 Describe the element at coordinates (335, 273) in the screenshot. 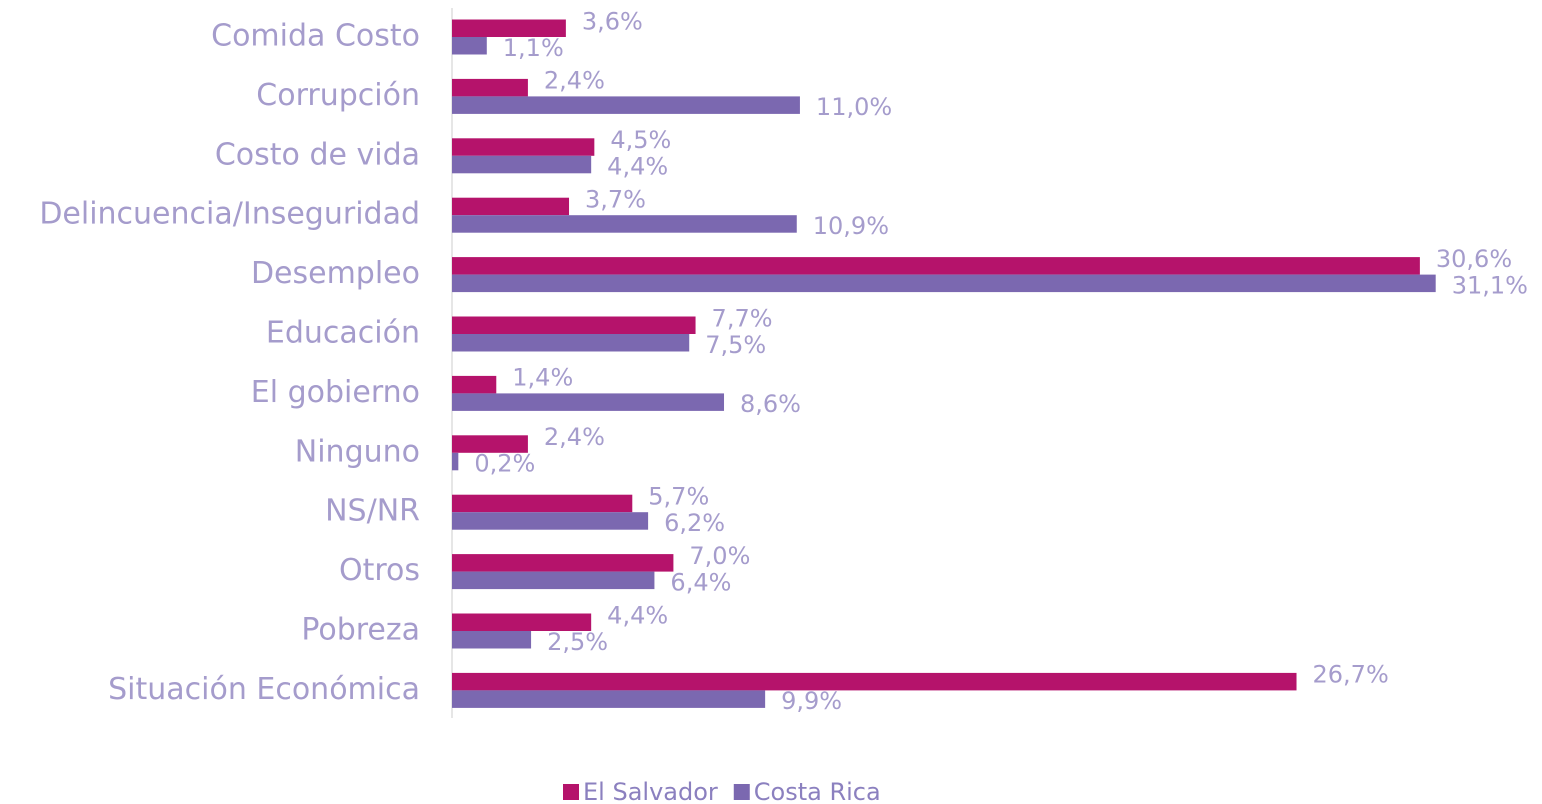

I see `category-label: Desempleo` at that location.